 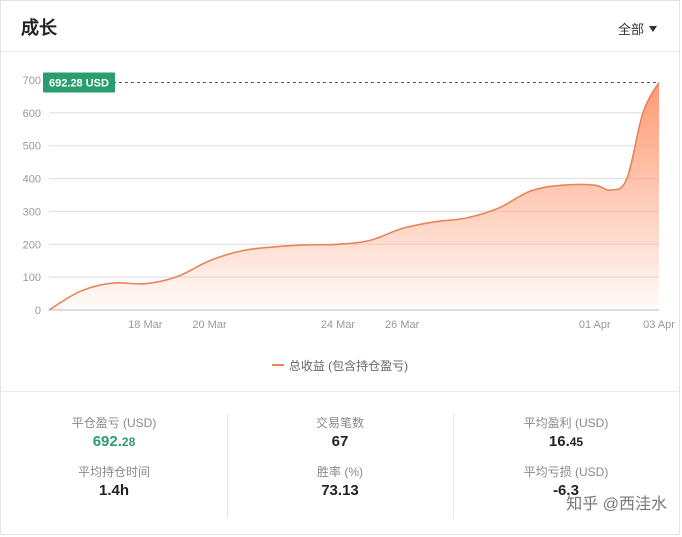 What do you see at coordinates (340, 441) in the screenshot?
I see `trades-value: 67` at bounding box center [340, 441].